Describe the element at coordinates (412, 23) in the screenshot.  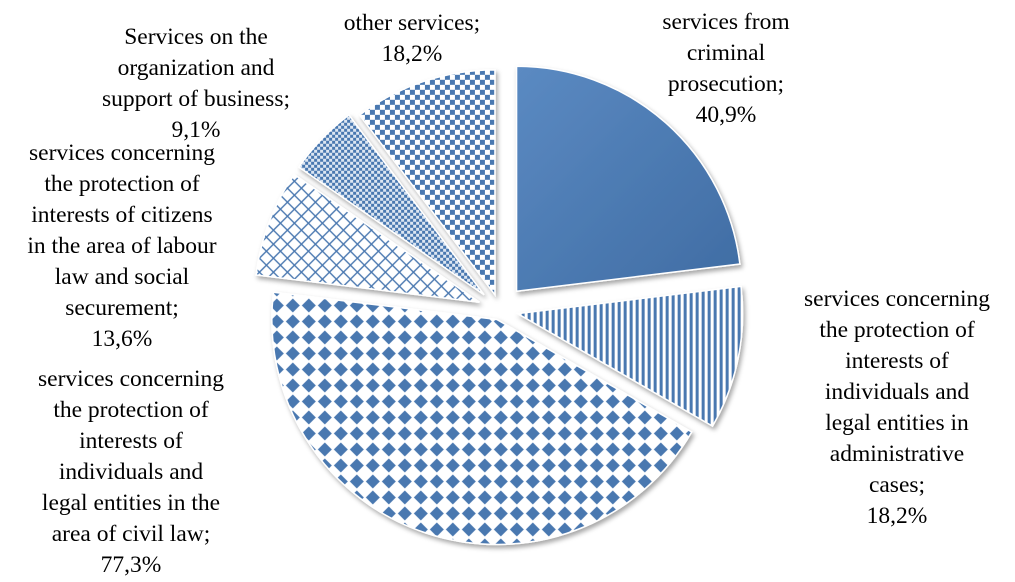
I see `slice-label-line: other services;` at that location.